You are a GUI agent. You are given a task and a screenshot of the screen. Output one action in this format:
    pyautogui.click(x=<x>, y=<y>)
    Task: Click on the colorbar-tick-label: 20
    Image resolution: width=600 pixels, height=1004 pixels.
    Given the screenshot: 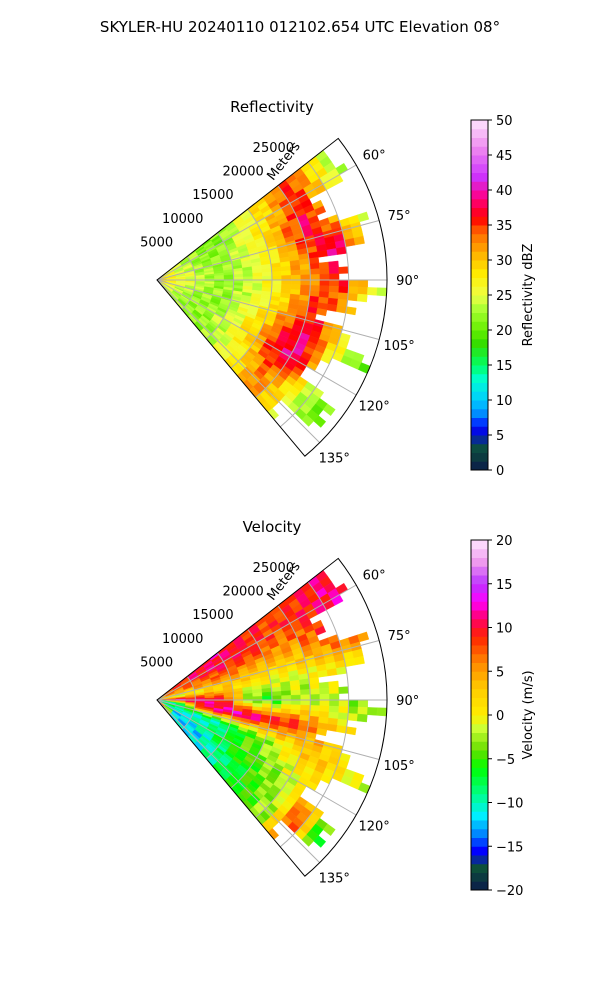 What is the action you would take?
    pyautogui.click(x=504, y=331)
    